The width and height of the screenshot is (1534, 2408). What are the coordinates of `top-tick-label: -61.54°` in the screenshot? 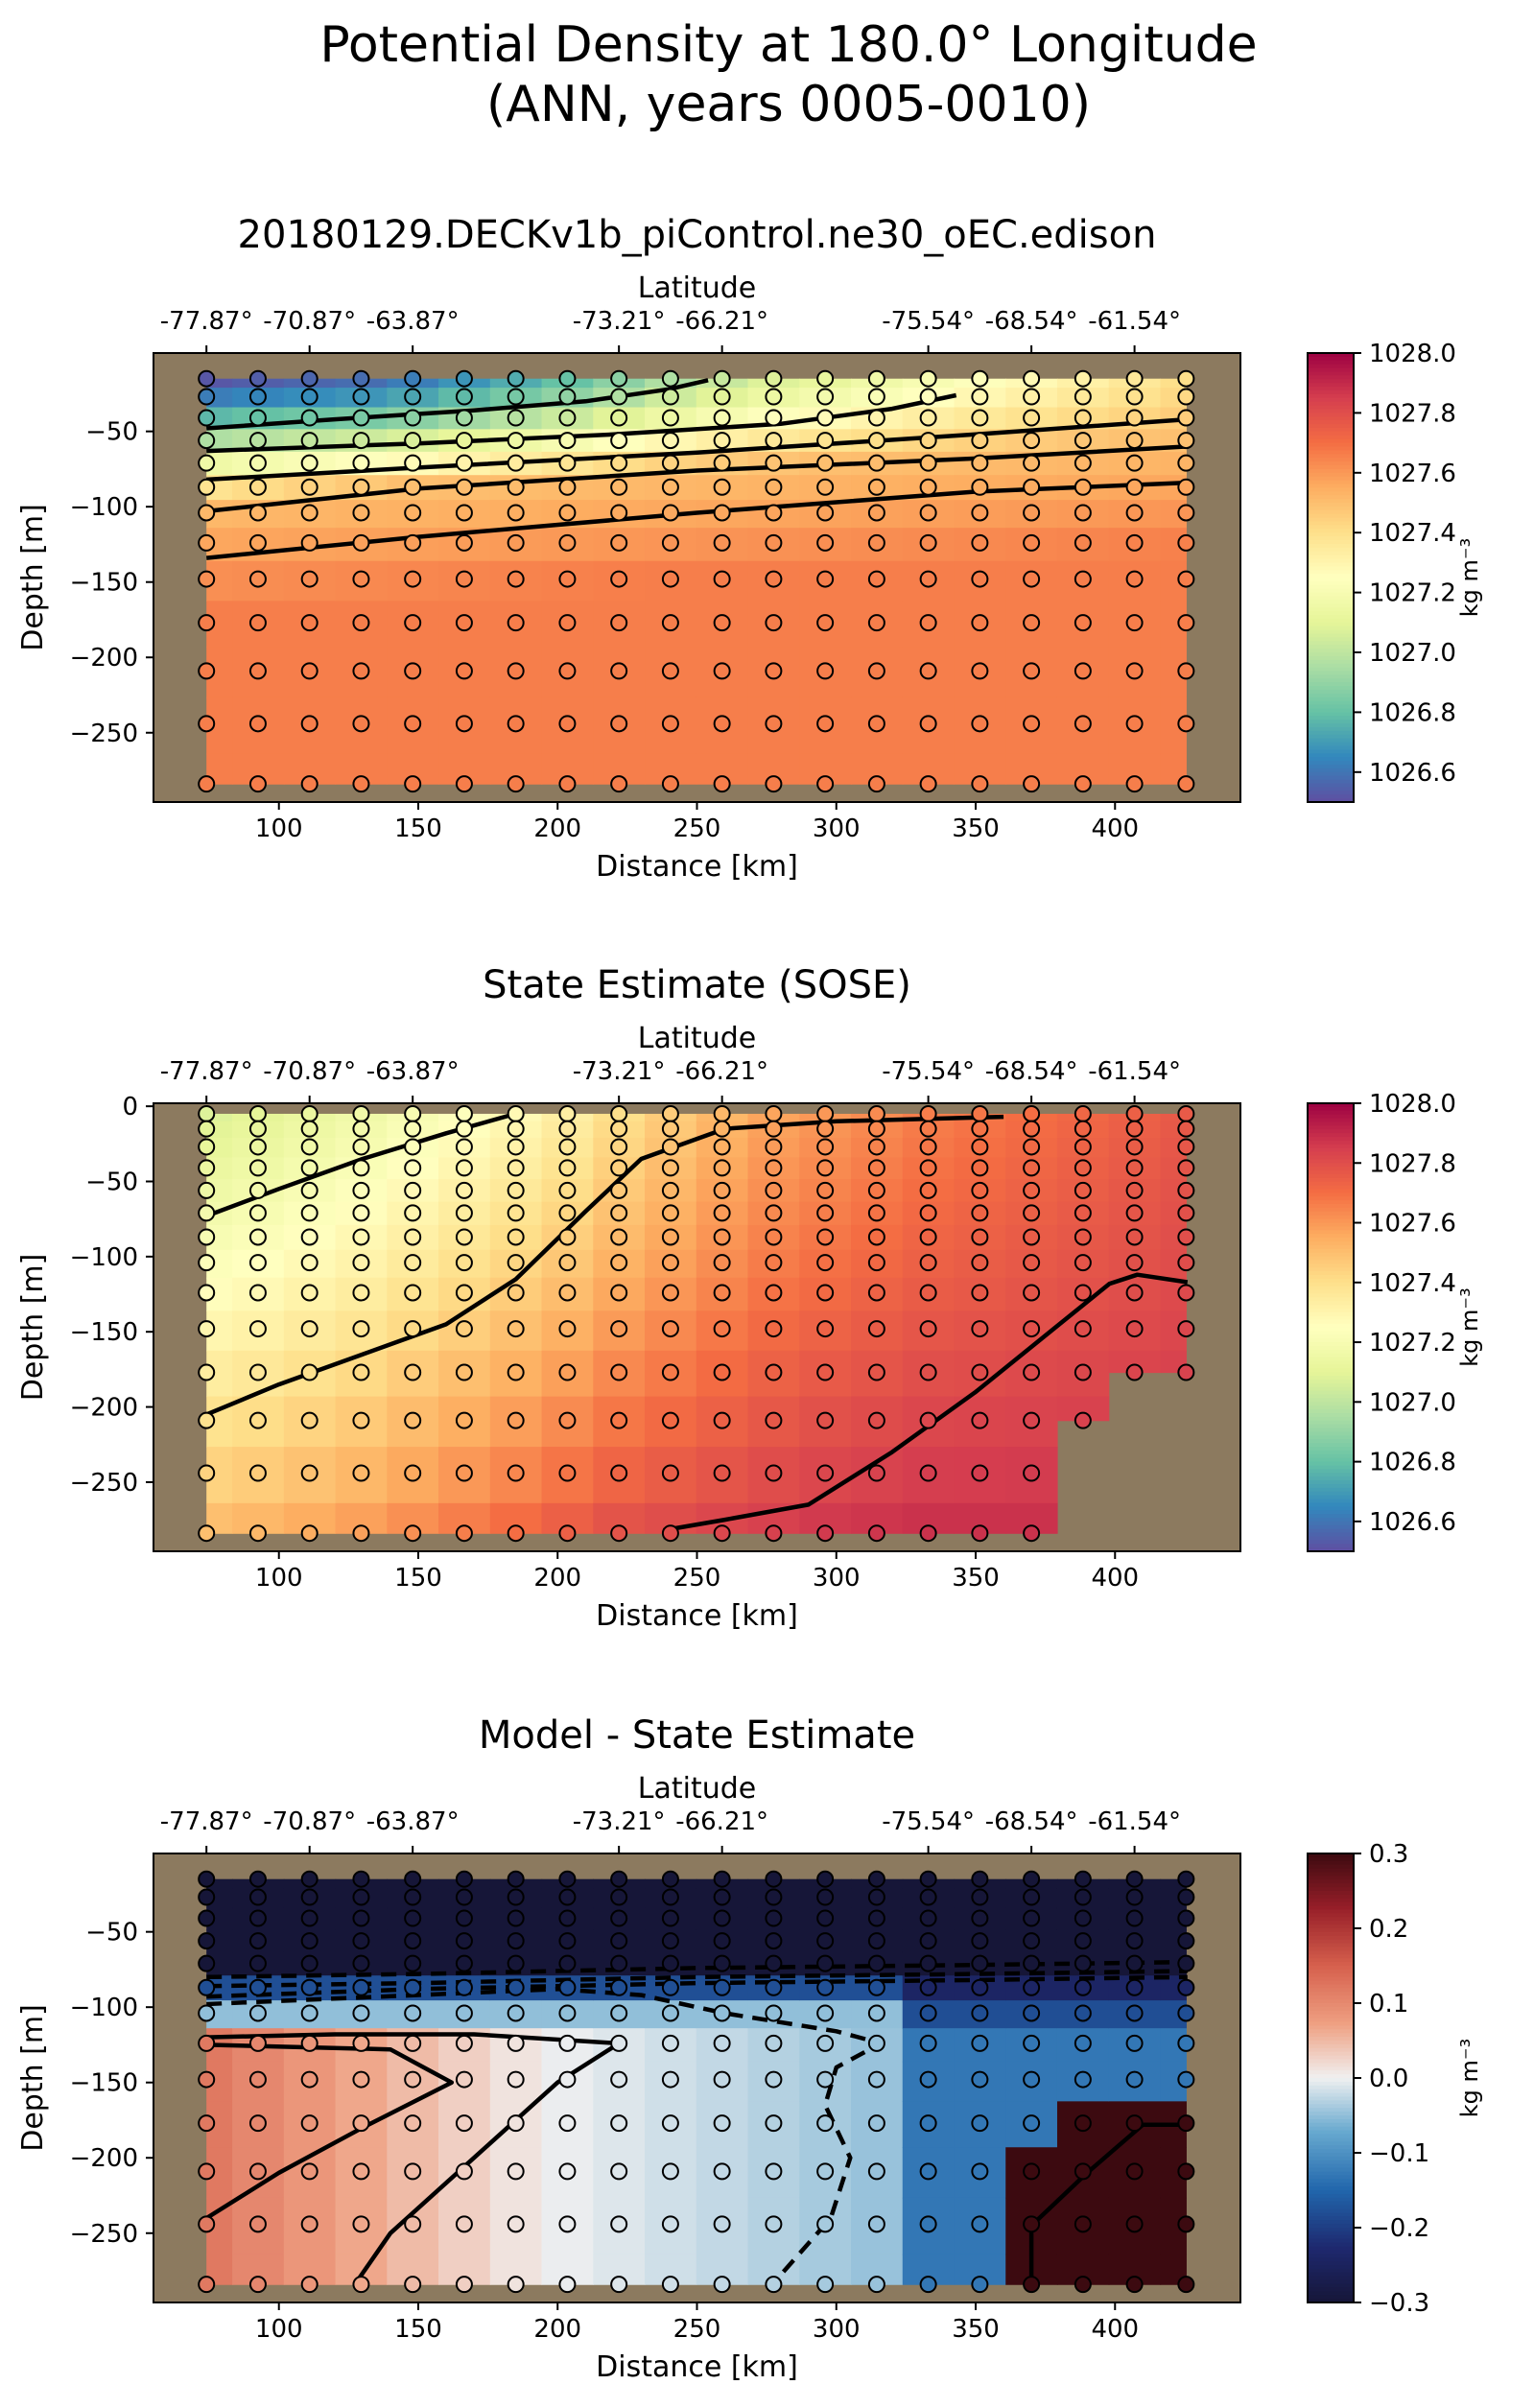 It's located at (1134, 321).